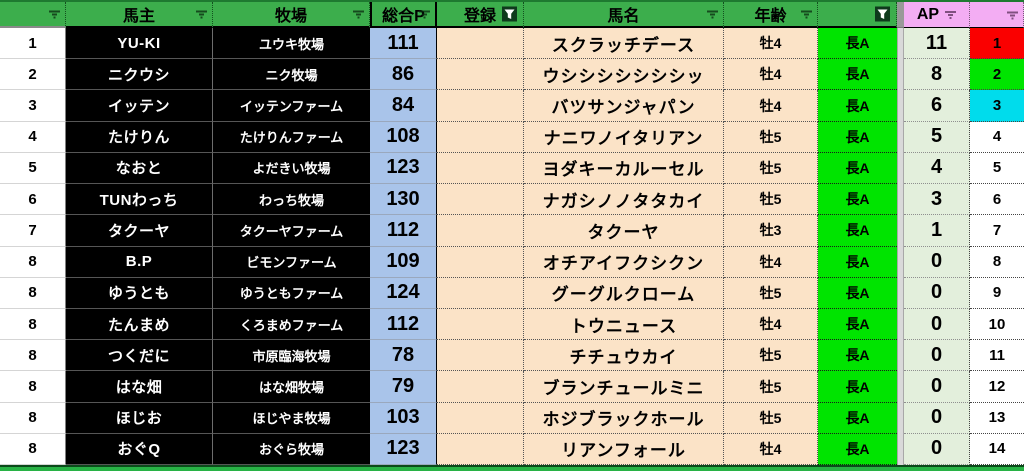  What do you see at coordinates (624, 324) in the screenshot?
I see `horse-name-cell: トウニュース` at bounding box center [624, 324].